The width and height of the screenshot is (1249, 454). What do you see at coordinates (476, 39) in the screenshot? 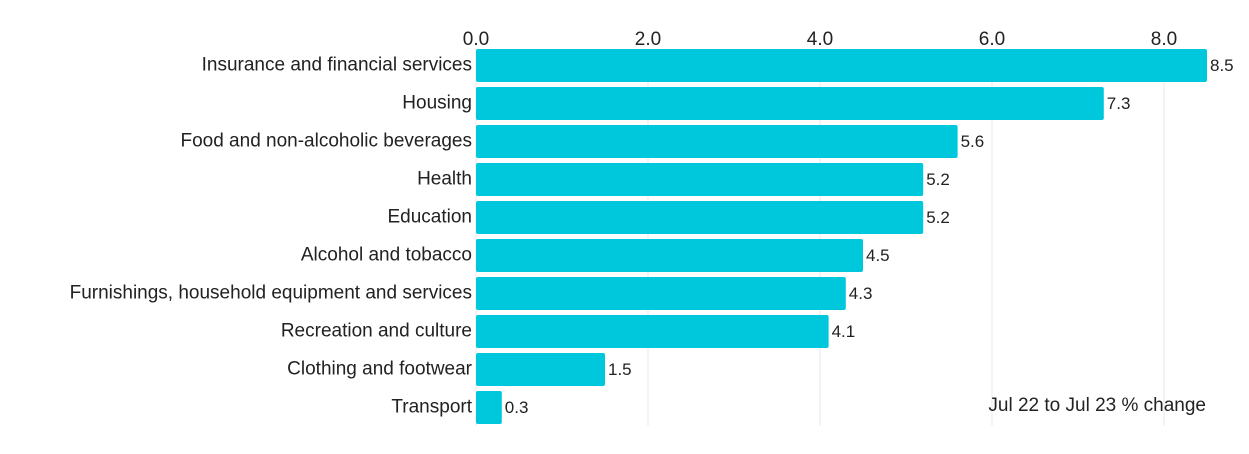
I see `x-tick-label: 0.0` at bounding box center [476, 39].